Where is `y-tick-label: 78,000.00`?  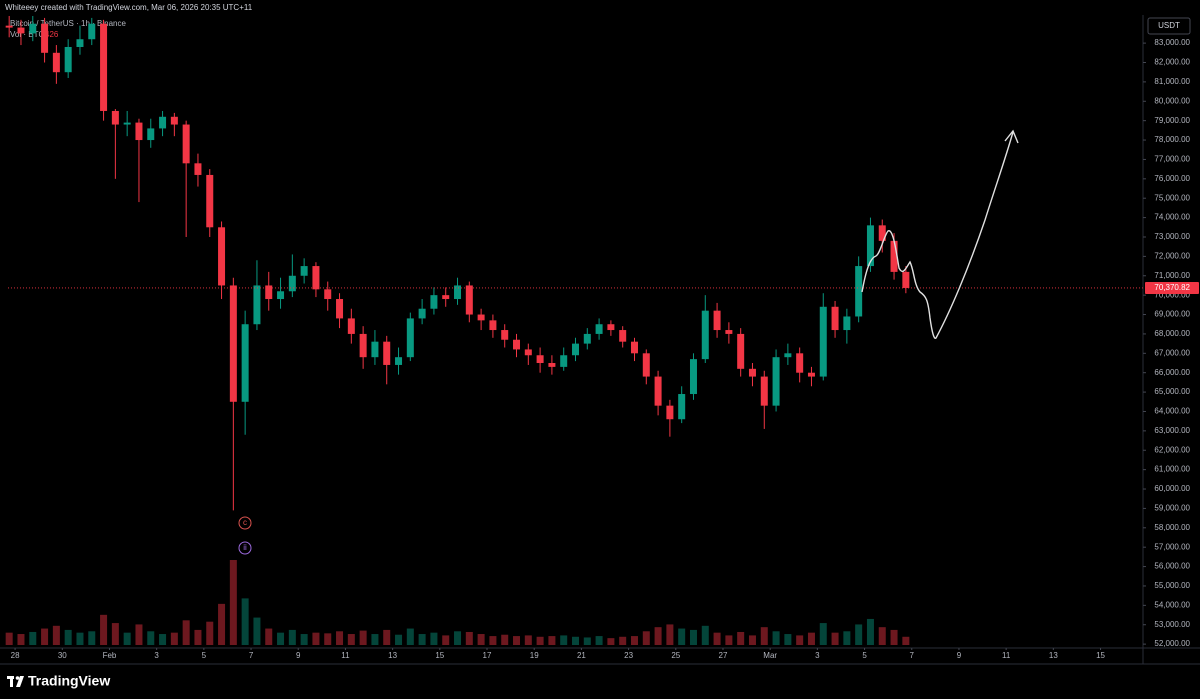 y-tick-label: 78,000.00 is located at coordinates (1172, 139).